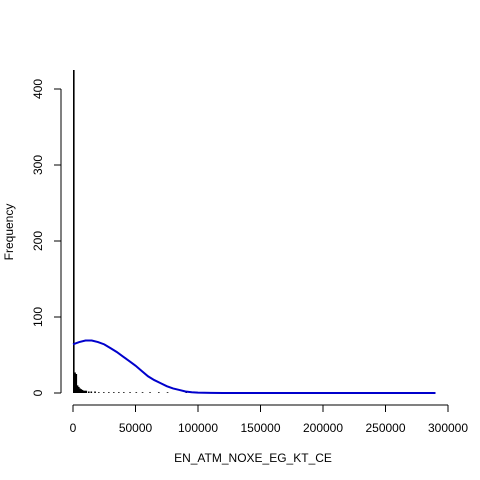 This screenshot has height=480, width=480. I want to click on y-axis: 0 100 200 300 400, so click(46, 237).